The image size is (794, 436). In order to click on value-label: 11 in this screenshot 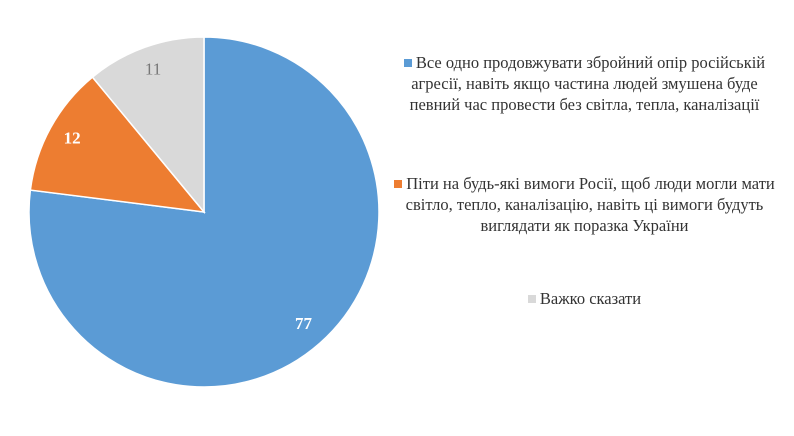, I will do `click(153, 68)`.